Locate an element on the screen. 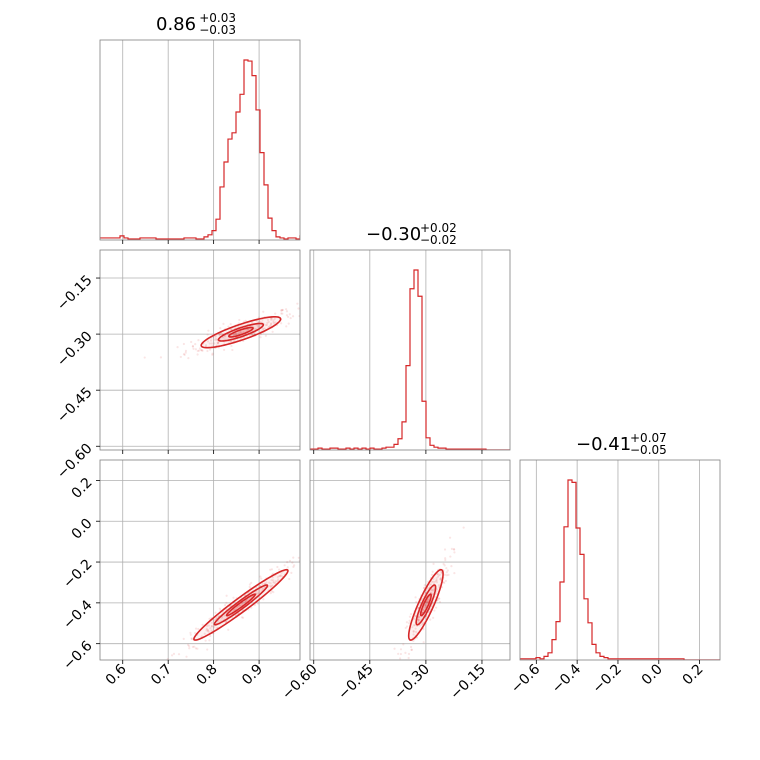 This screenshot has height=760, width=760. panel-2-1: −0.60 −0.45 −0.30 −0.15 is located at coordinates (395, 581).